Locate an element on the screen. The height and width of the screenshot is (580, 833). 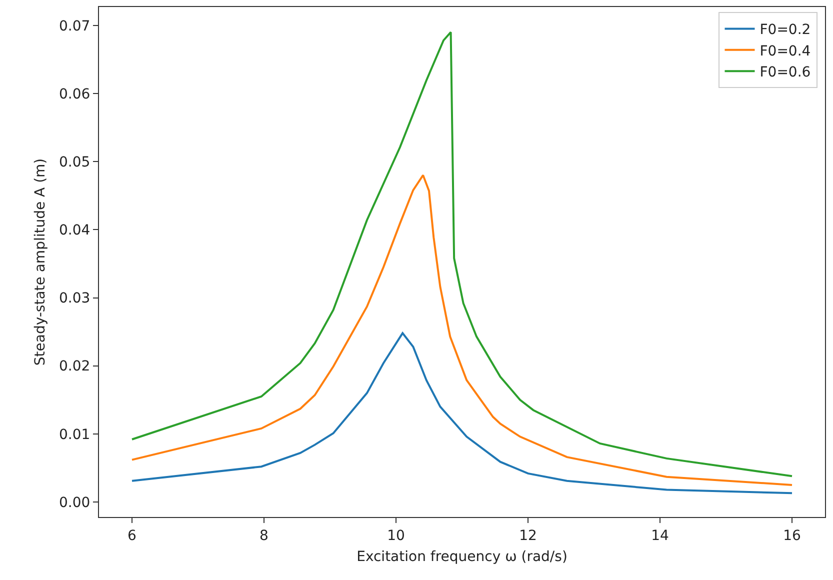
legend-label: F0=0.2 is located at coordinates (785, 30).